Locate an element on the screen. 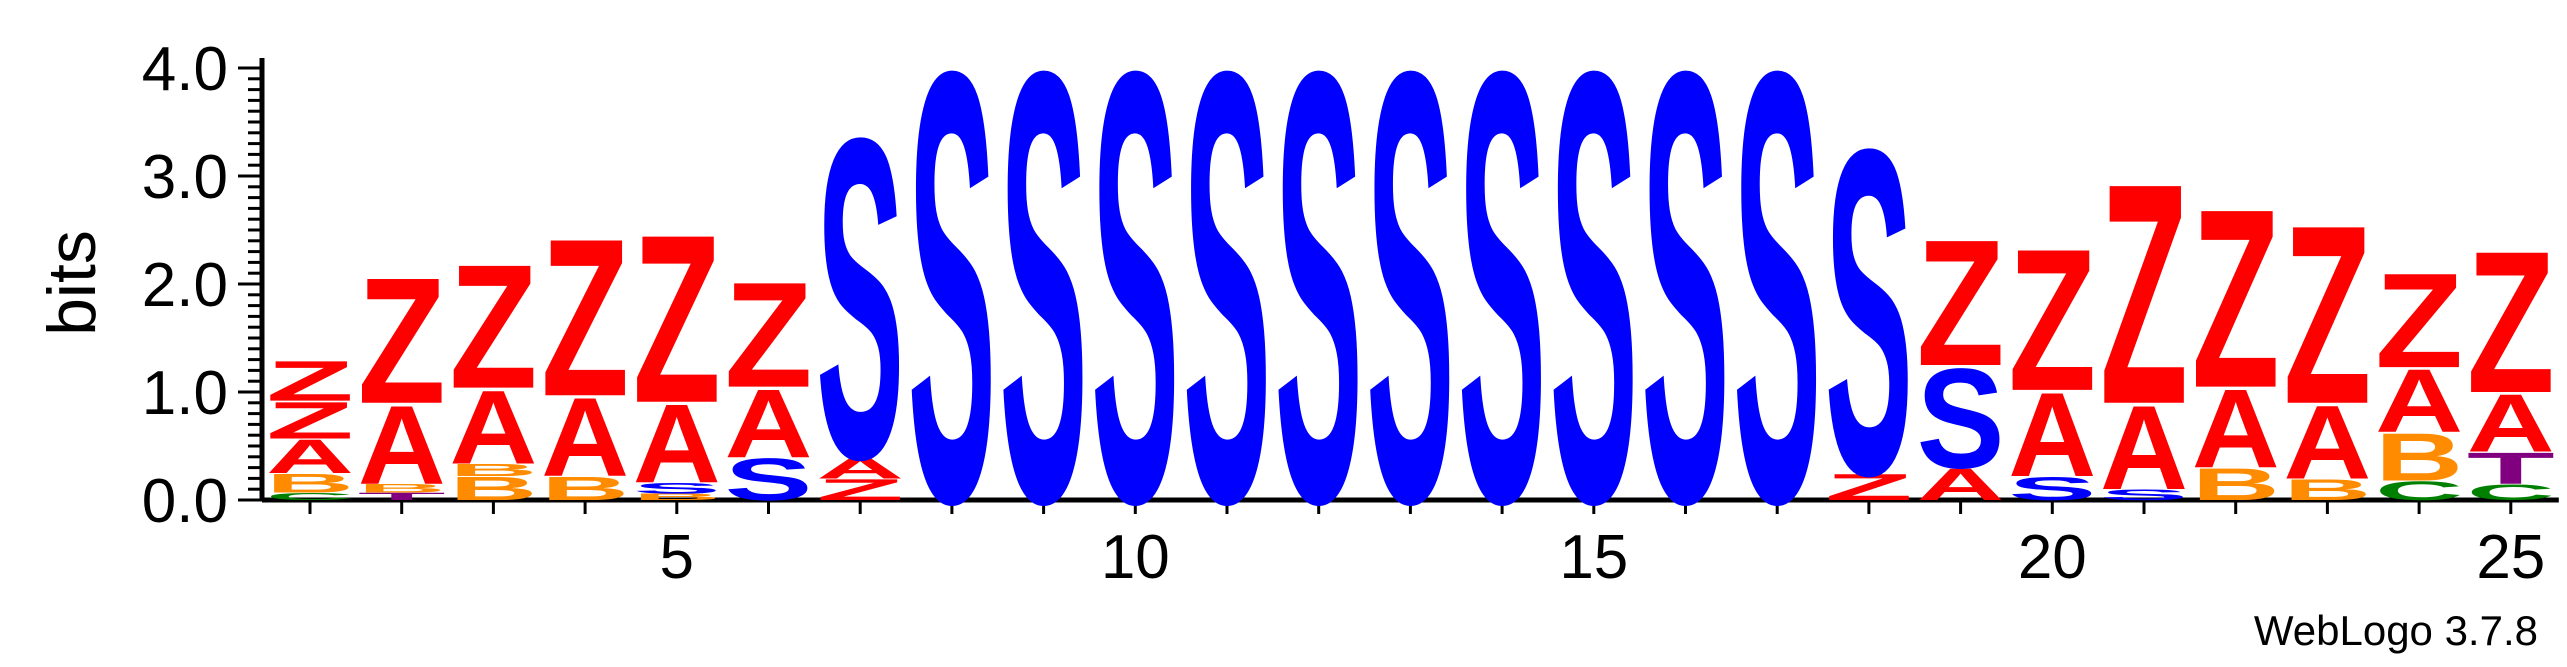  x-tick-label: 10 is located at coordinates (1135, 557).